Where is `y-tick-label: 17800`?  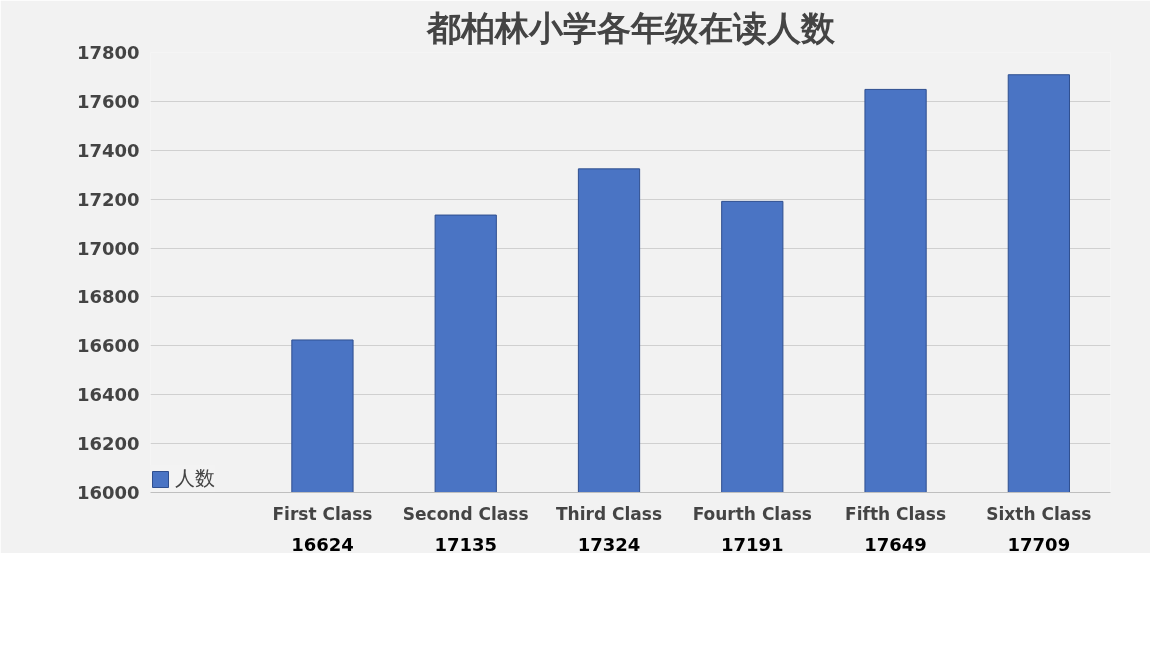
y-tick-label: 17800 is located at coordinates (108, 52).